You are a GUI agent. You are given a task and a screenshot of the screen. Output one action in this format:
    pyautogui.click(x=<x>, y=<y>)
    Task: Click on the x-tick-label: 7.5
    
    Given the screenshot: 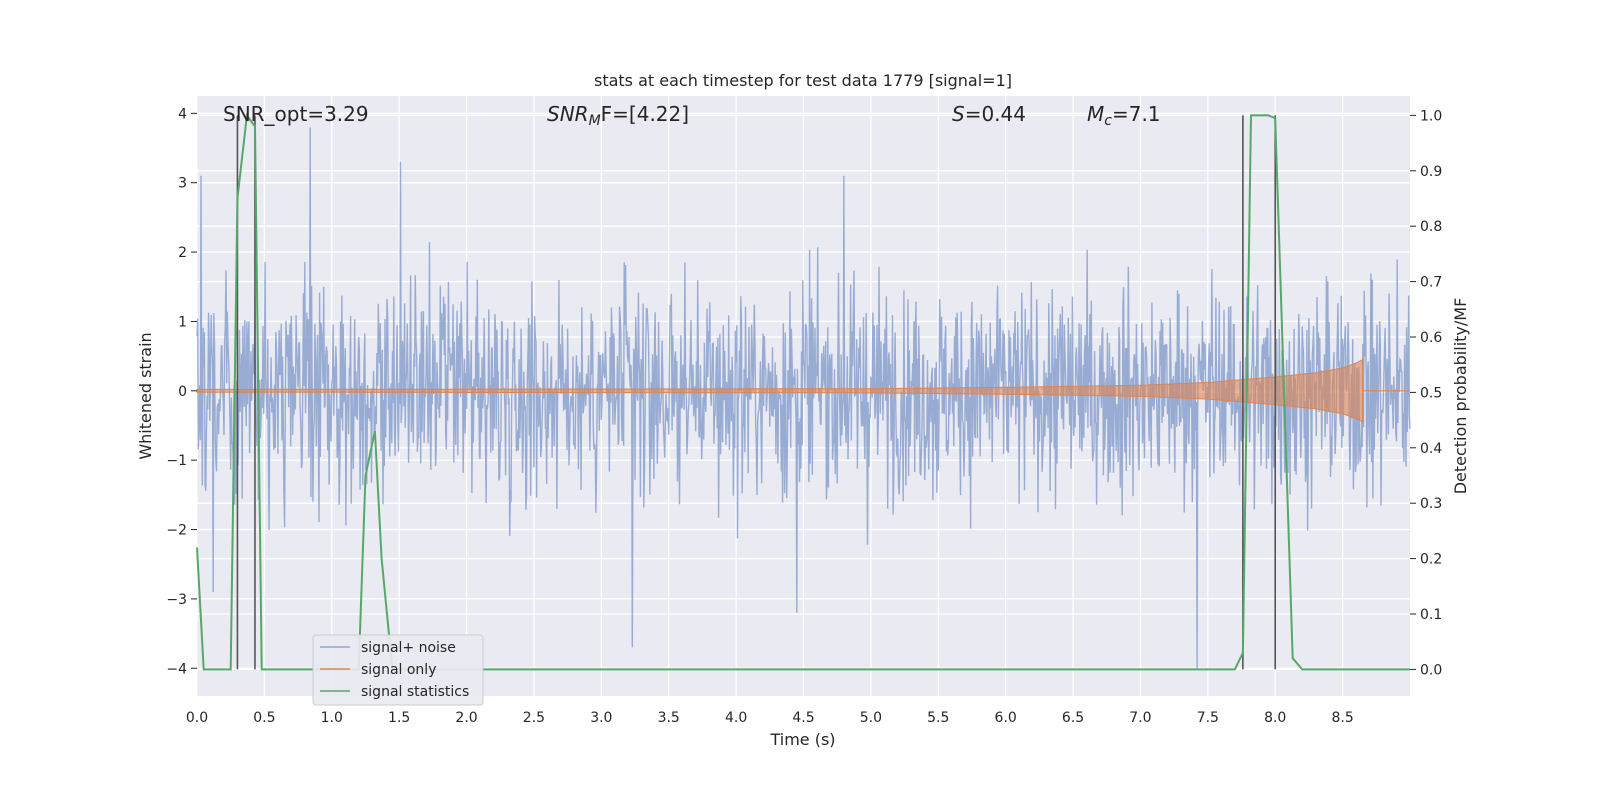 What is the action you would take?
    pyautogui.click(x=1208, y=718)
    